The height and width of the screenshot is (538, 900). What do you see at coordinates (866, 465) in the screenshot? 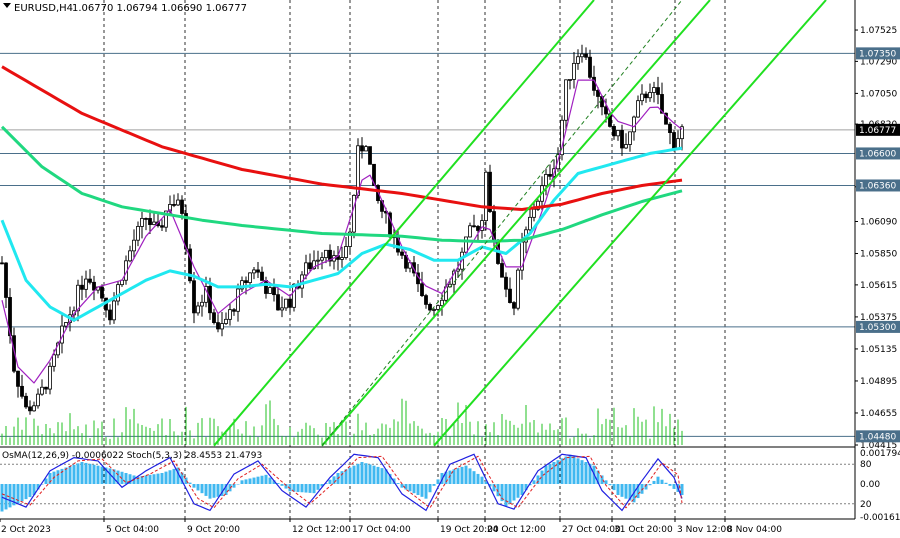
I see `oscillator-tick-label: 80` at bounding box center [866, 465].